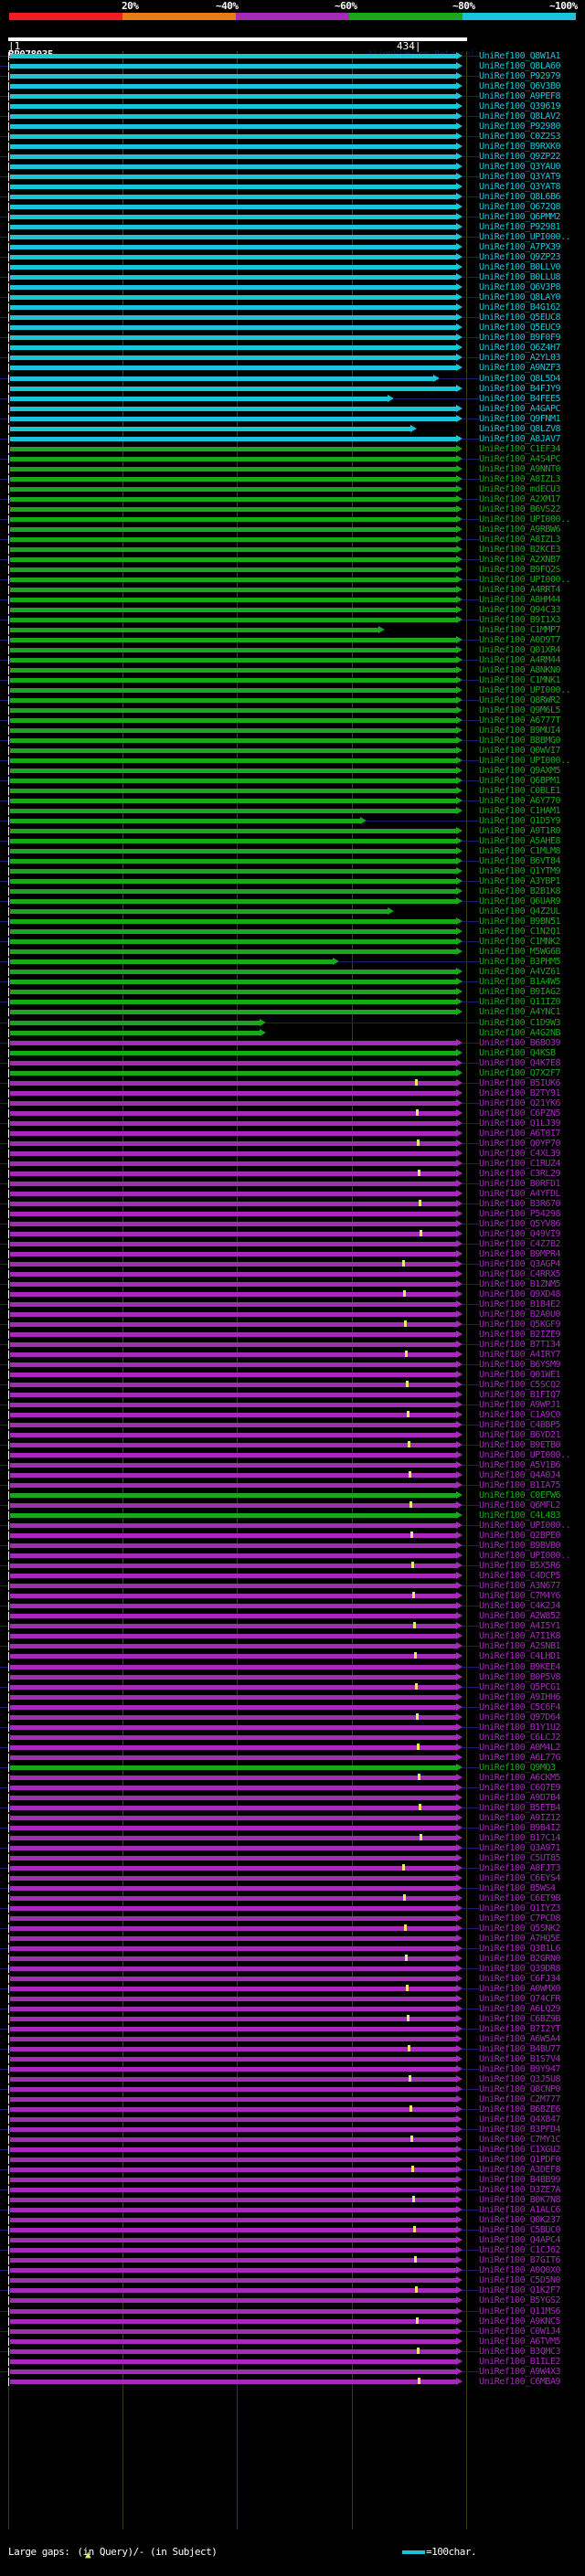 The width and height of the screenshot is (585, 2576). I want to click on subject-id-label: UniRef100_C6ET9B, so click(520, 1897).